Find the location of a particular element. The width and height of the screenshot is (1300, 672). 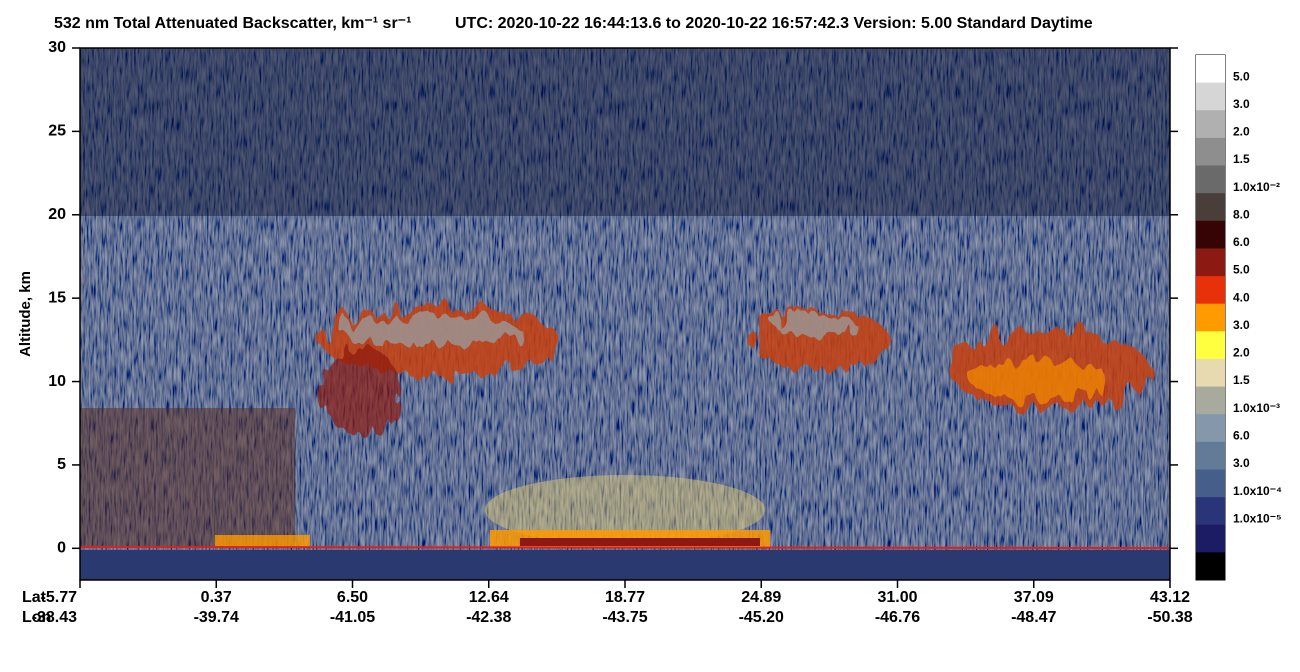

y-tick-label: 10 is located at coordinates (57, 381).